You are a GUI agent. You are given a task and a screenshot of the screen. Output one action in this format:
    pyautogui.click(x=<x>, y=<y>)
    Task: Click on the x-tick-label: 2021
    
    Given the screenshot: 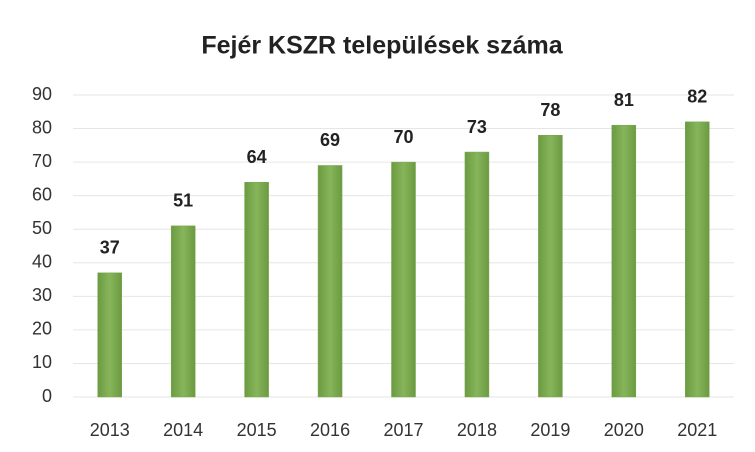 What is the action you would take?
    pyautogui.click(x=697, y=430)
    